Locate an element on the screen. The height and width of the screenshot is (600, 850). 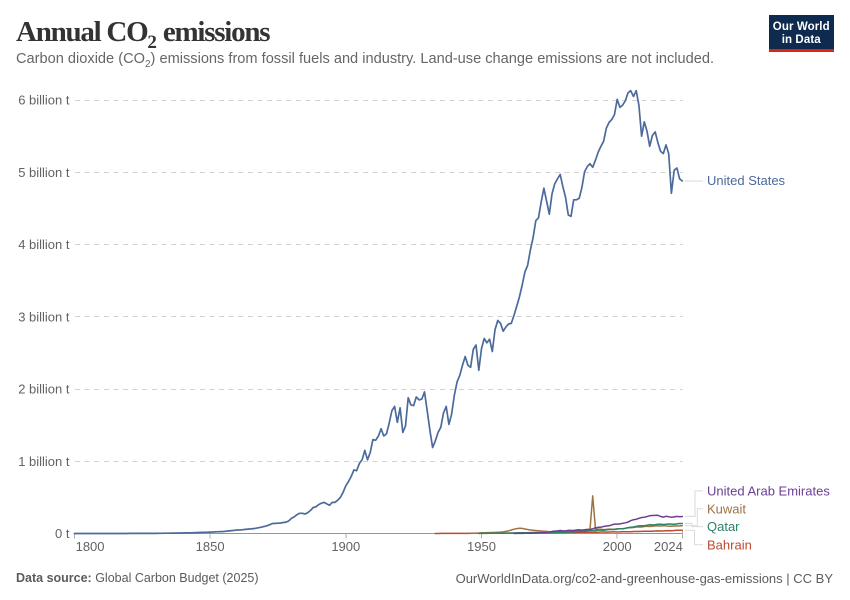
svg-text: Qatar is located at coordinates (723, 526).